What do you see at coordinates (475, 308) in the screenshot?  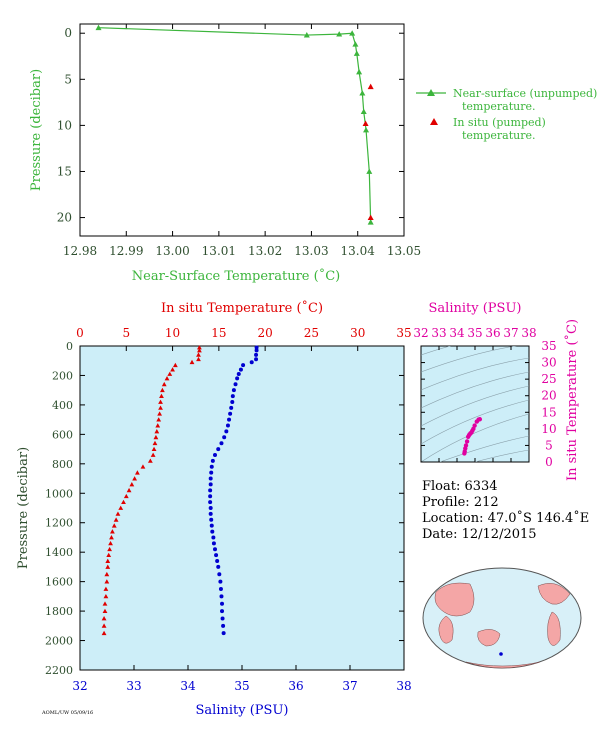 I see `x-axis-label: Salinity (PSU)` at bounding box center [475, 308].